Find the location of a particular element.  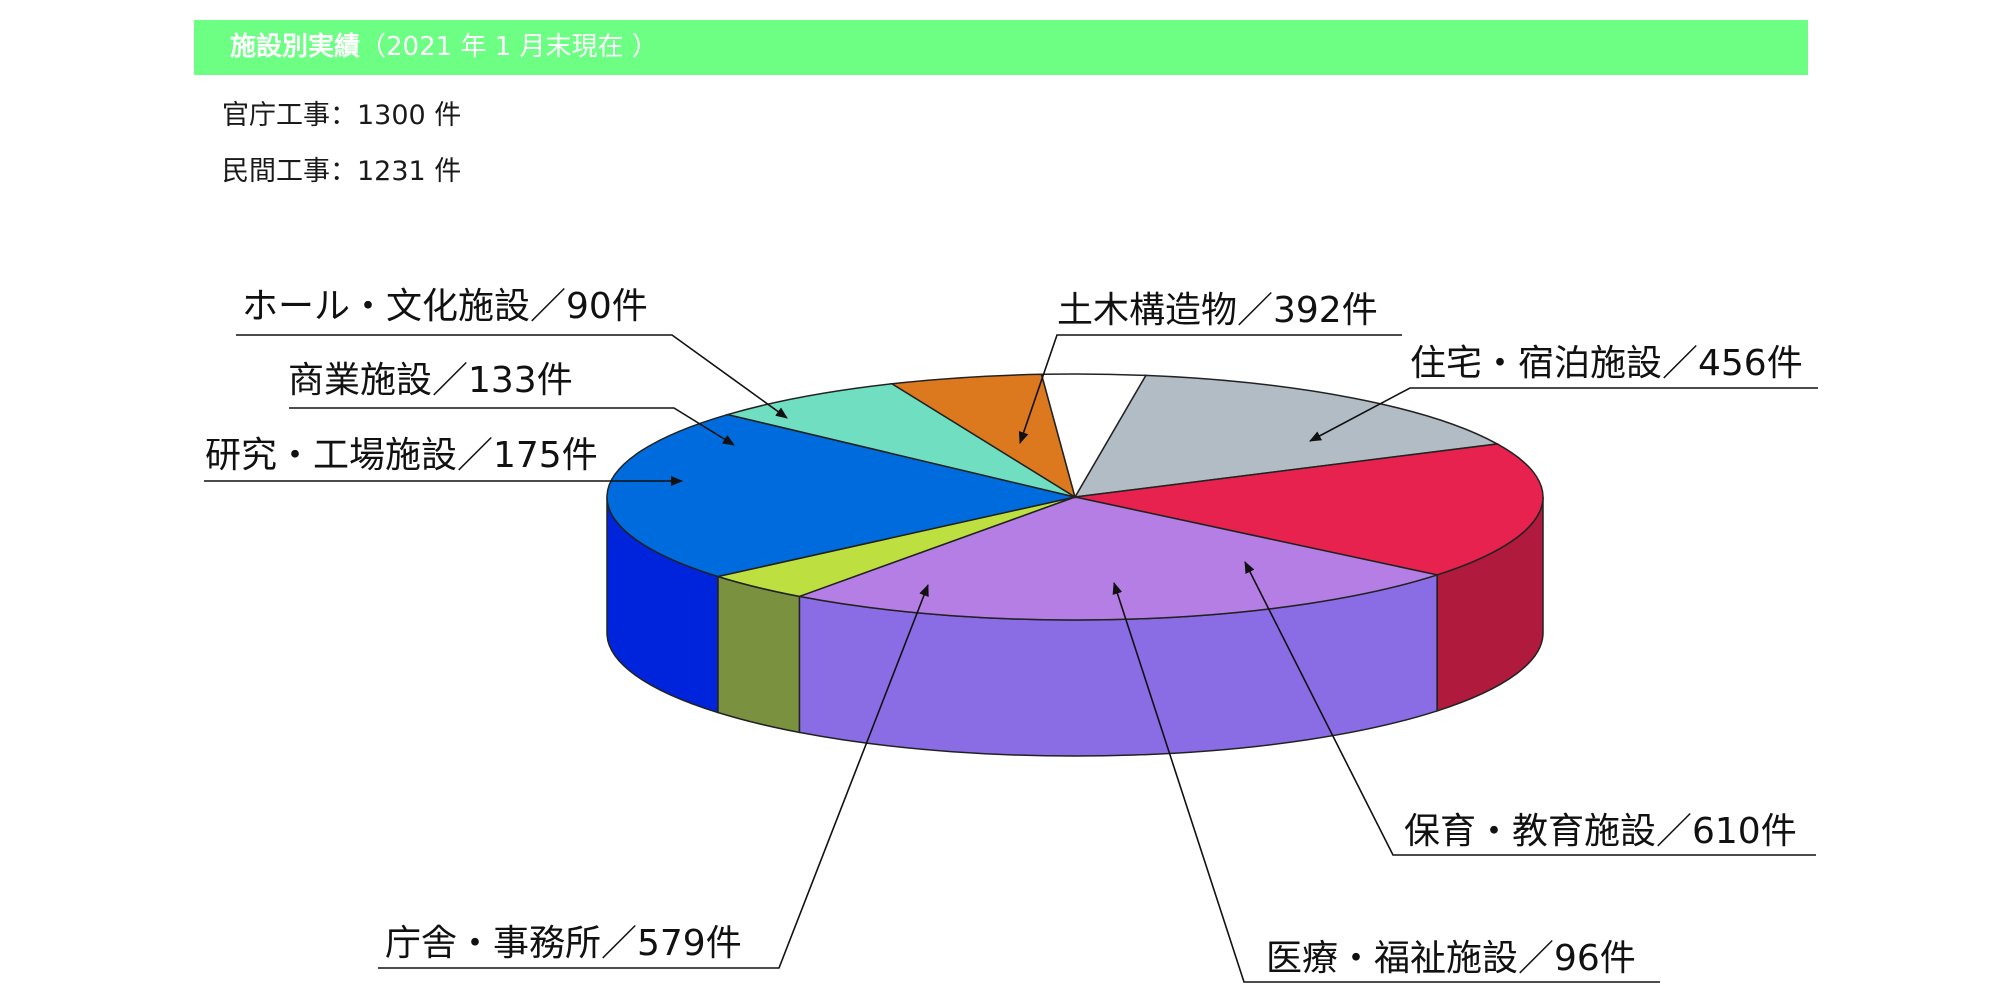

public-works-count: 官庁工事：1300 件 is located at coordinates (342, 115).